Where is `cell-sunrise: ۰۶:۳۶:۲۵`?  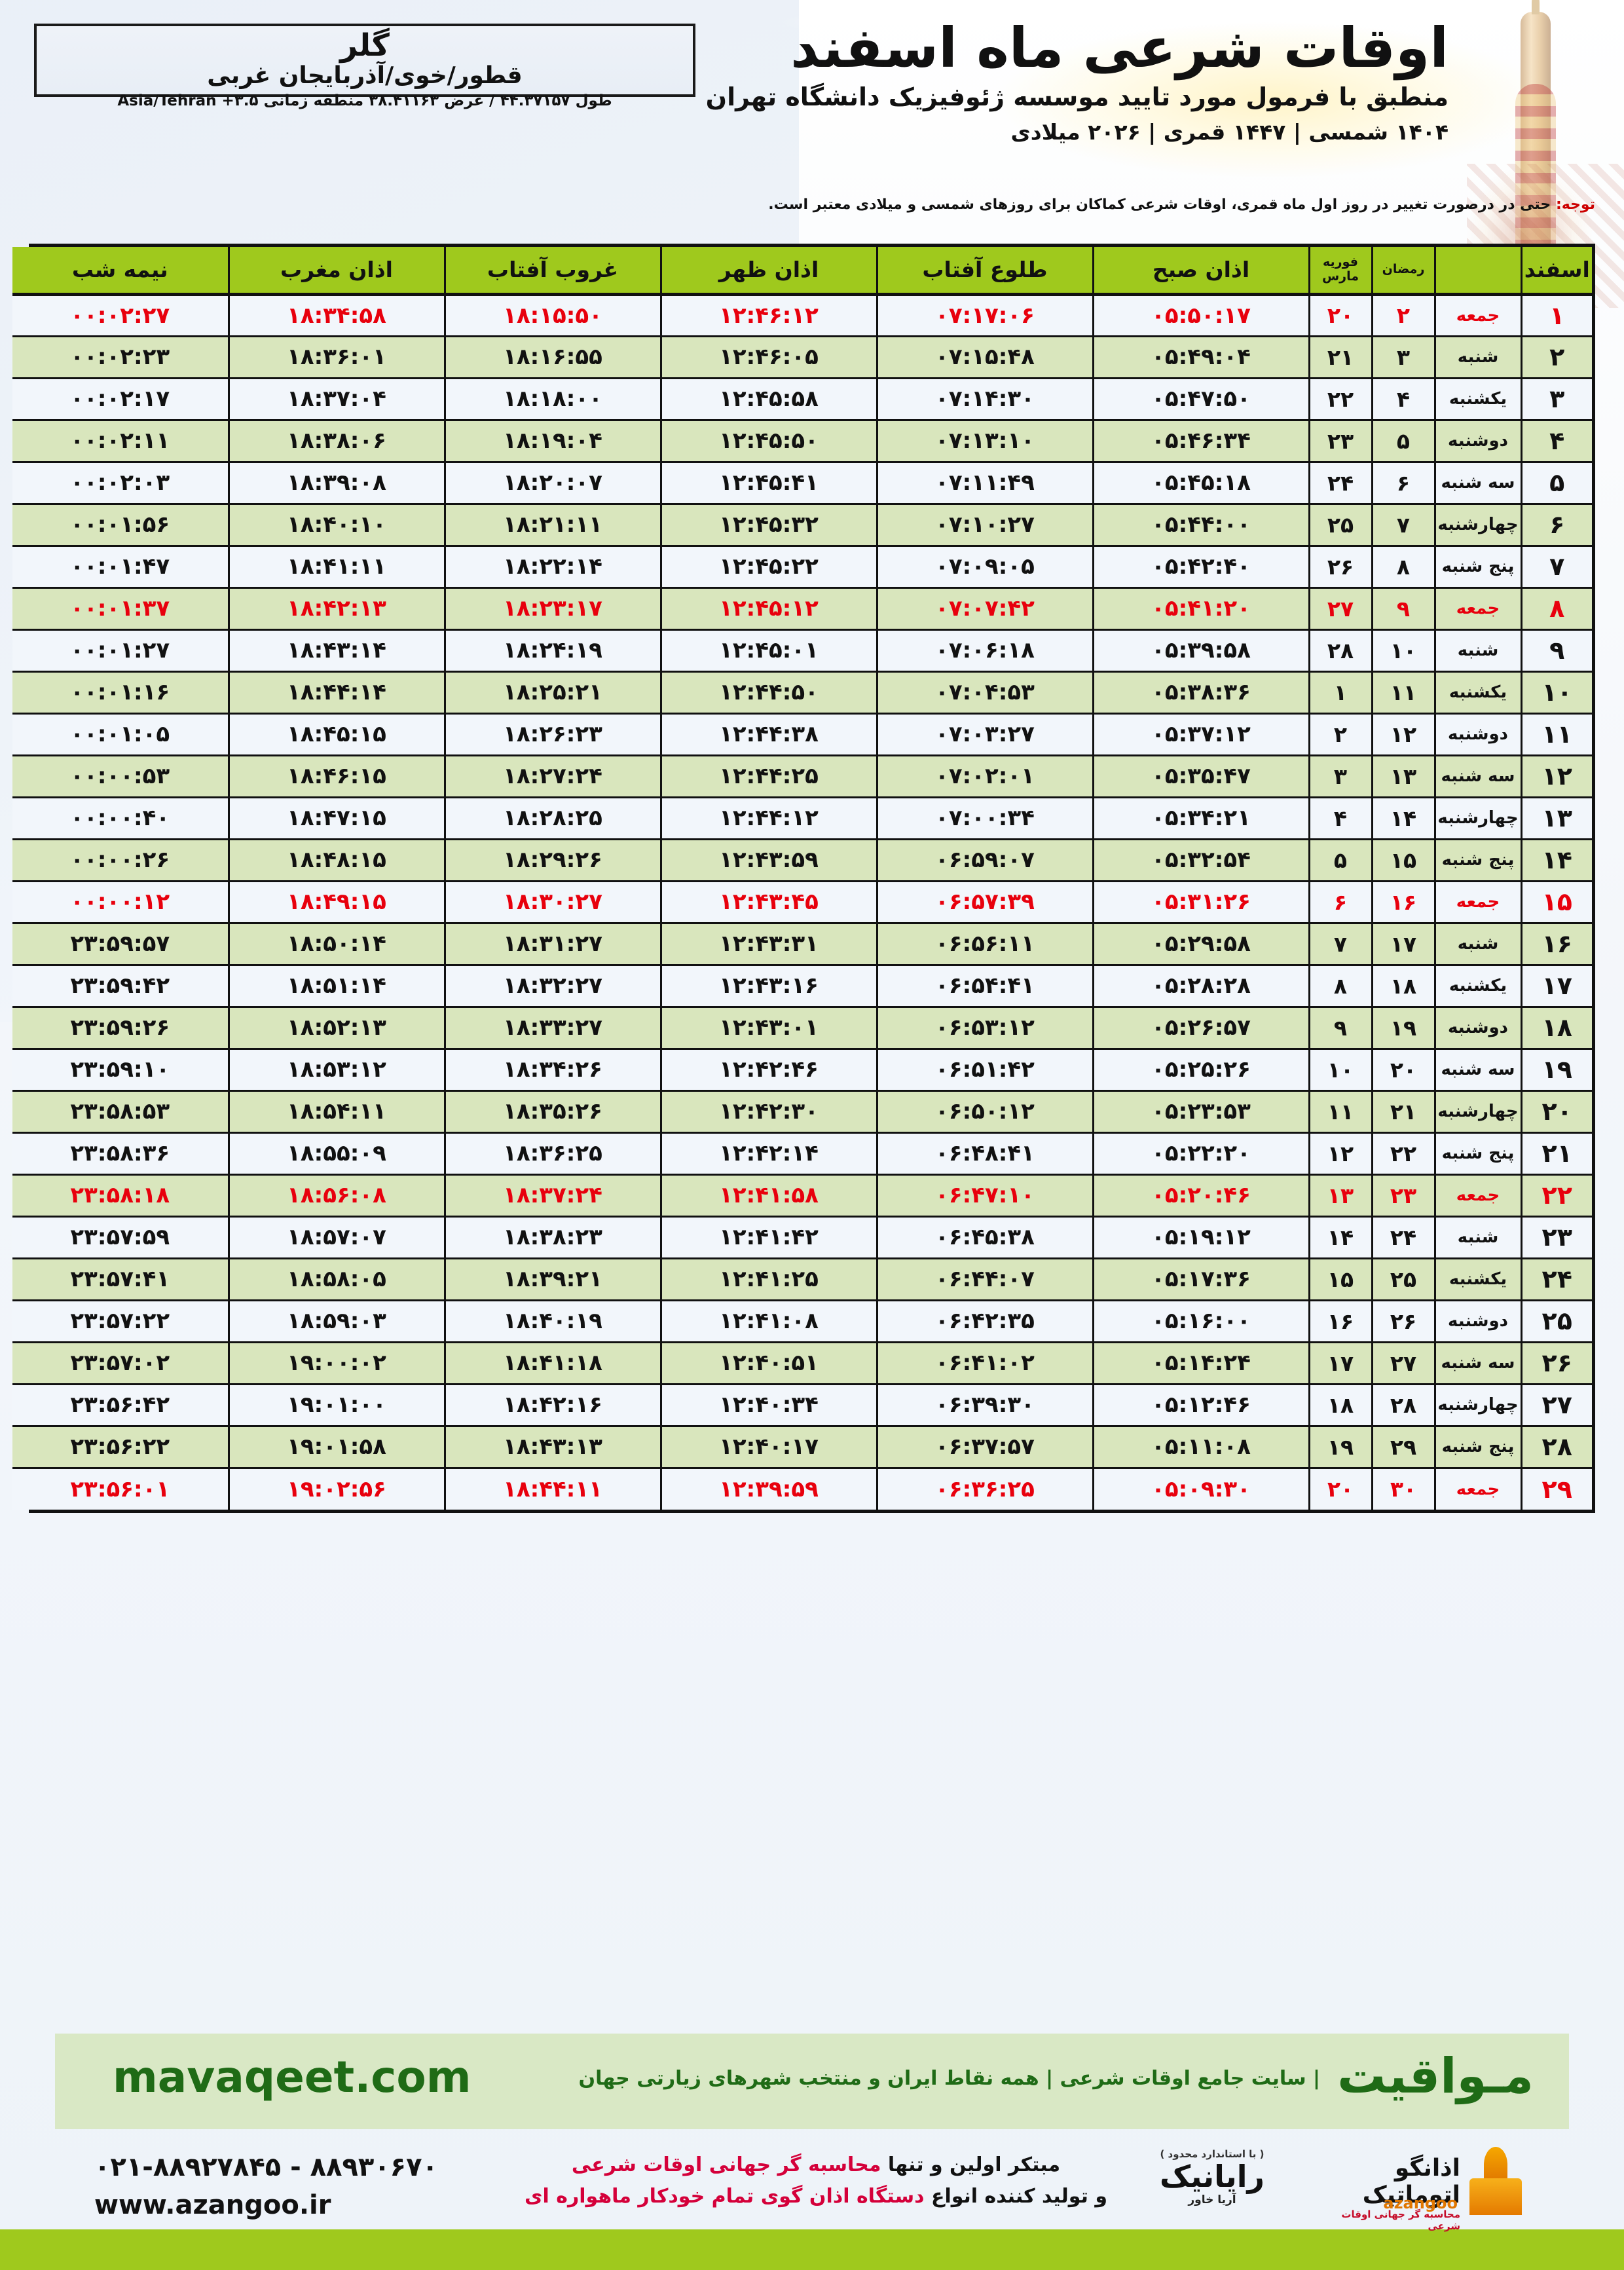 cell-sunrise: ۰۶:۳۶:۲۵ is located at coordinates (984, 1489).